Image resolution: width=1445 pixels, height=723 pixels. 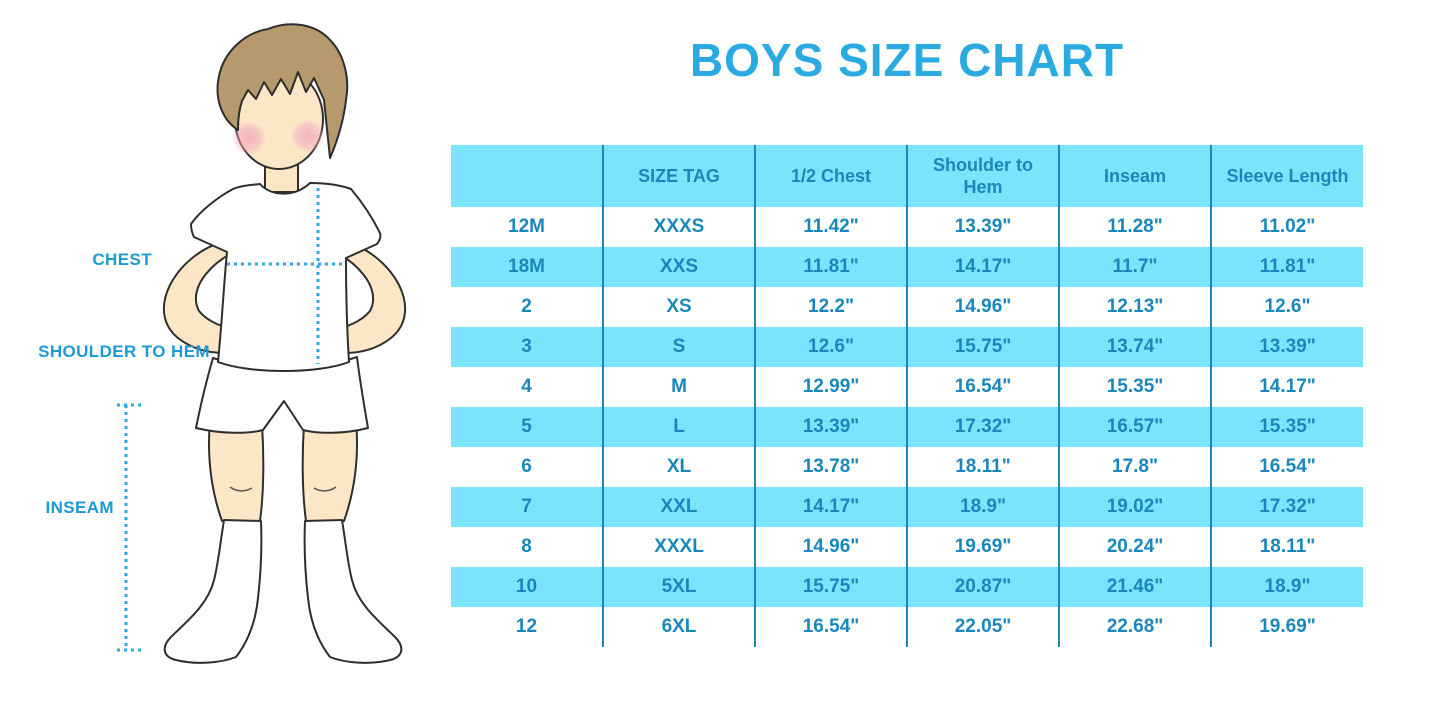 What do you see at coordinates (1134, 307) in the screenshot?
I see `measurement-cell: 12.13"` at bounding box center [1134, 307].